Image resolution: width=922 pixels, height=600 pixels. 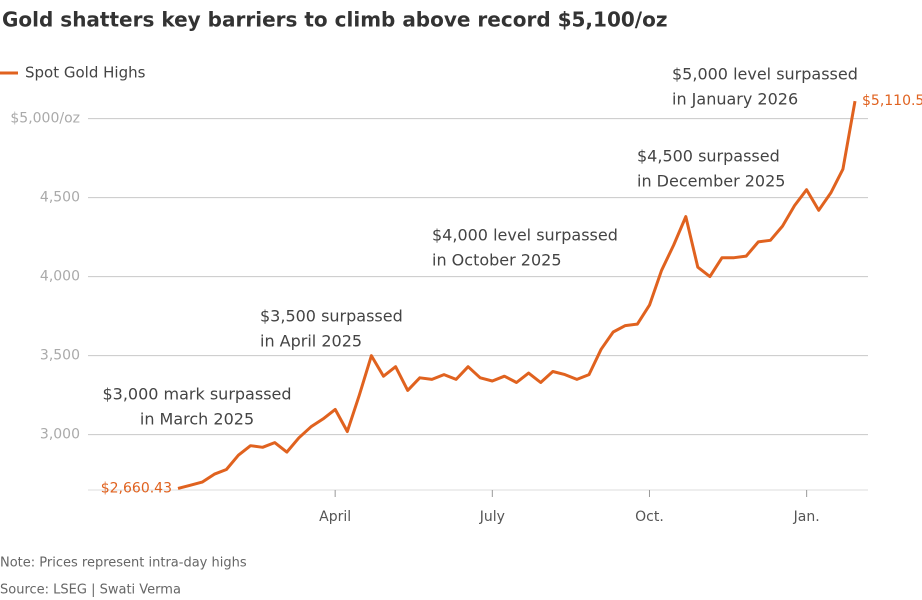 What do you see at coordinates (90, 590) in the screenshot?
I see `source: Source: LSEG | Swati Verma` at bounding box center [90, 590].